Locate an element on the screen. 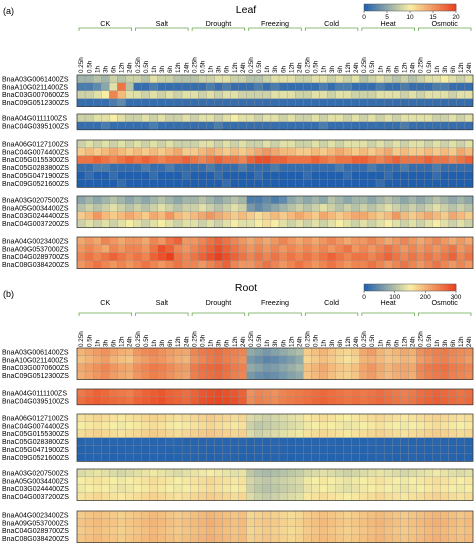  panel-label-a: (a) is located at coordinates (8, 11).